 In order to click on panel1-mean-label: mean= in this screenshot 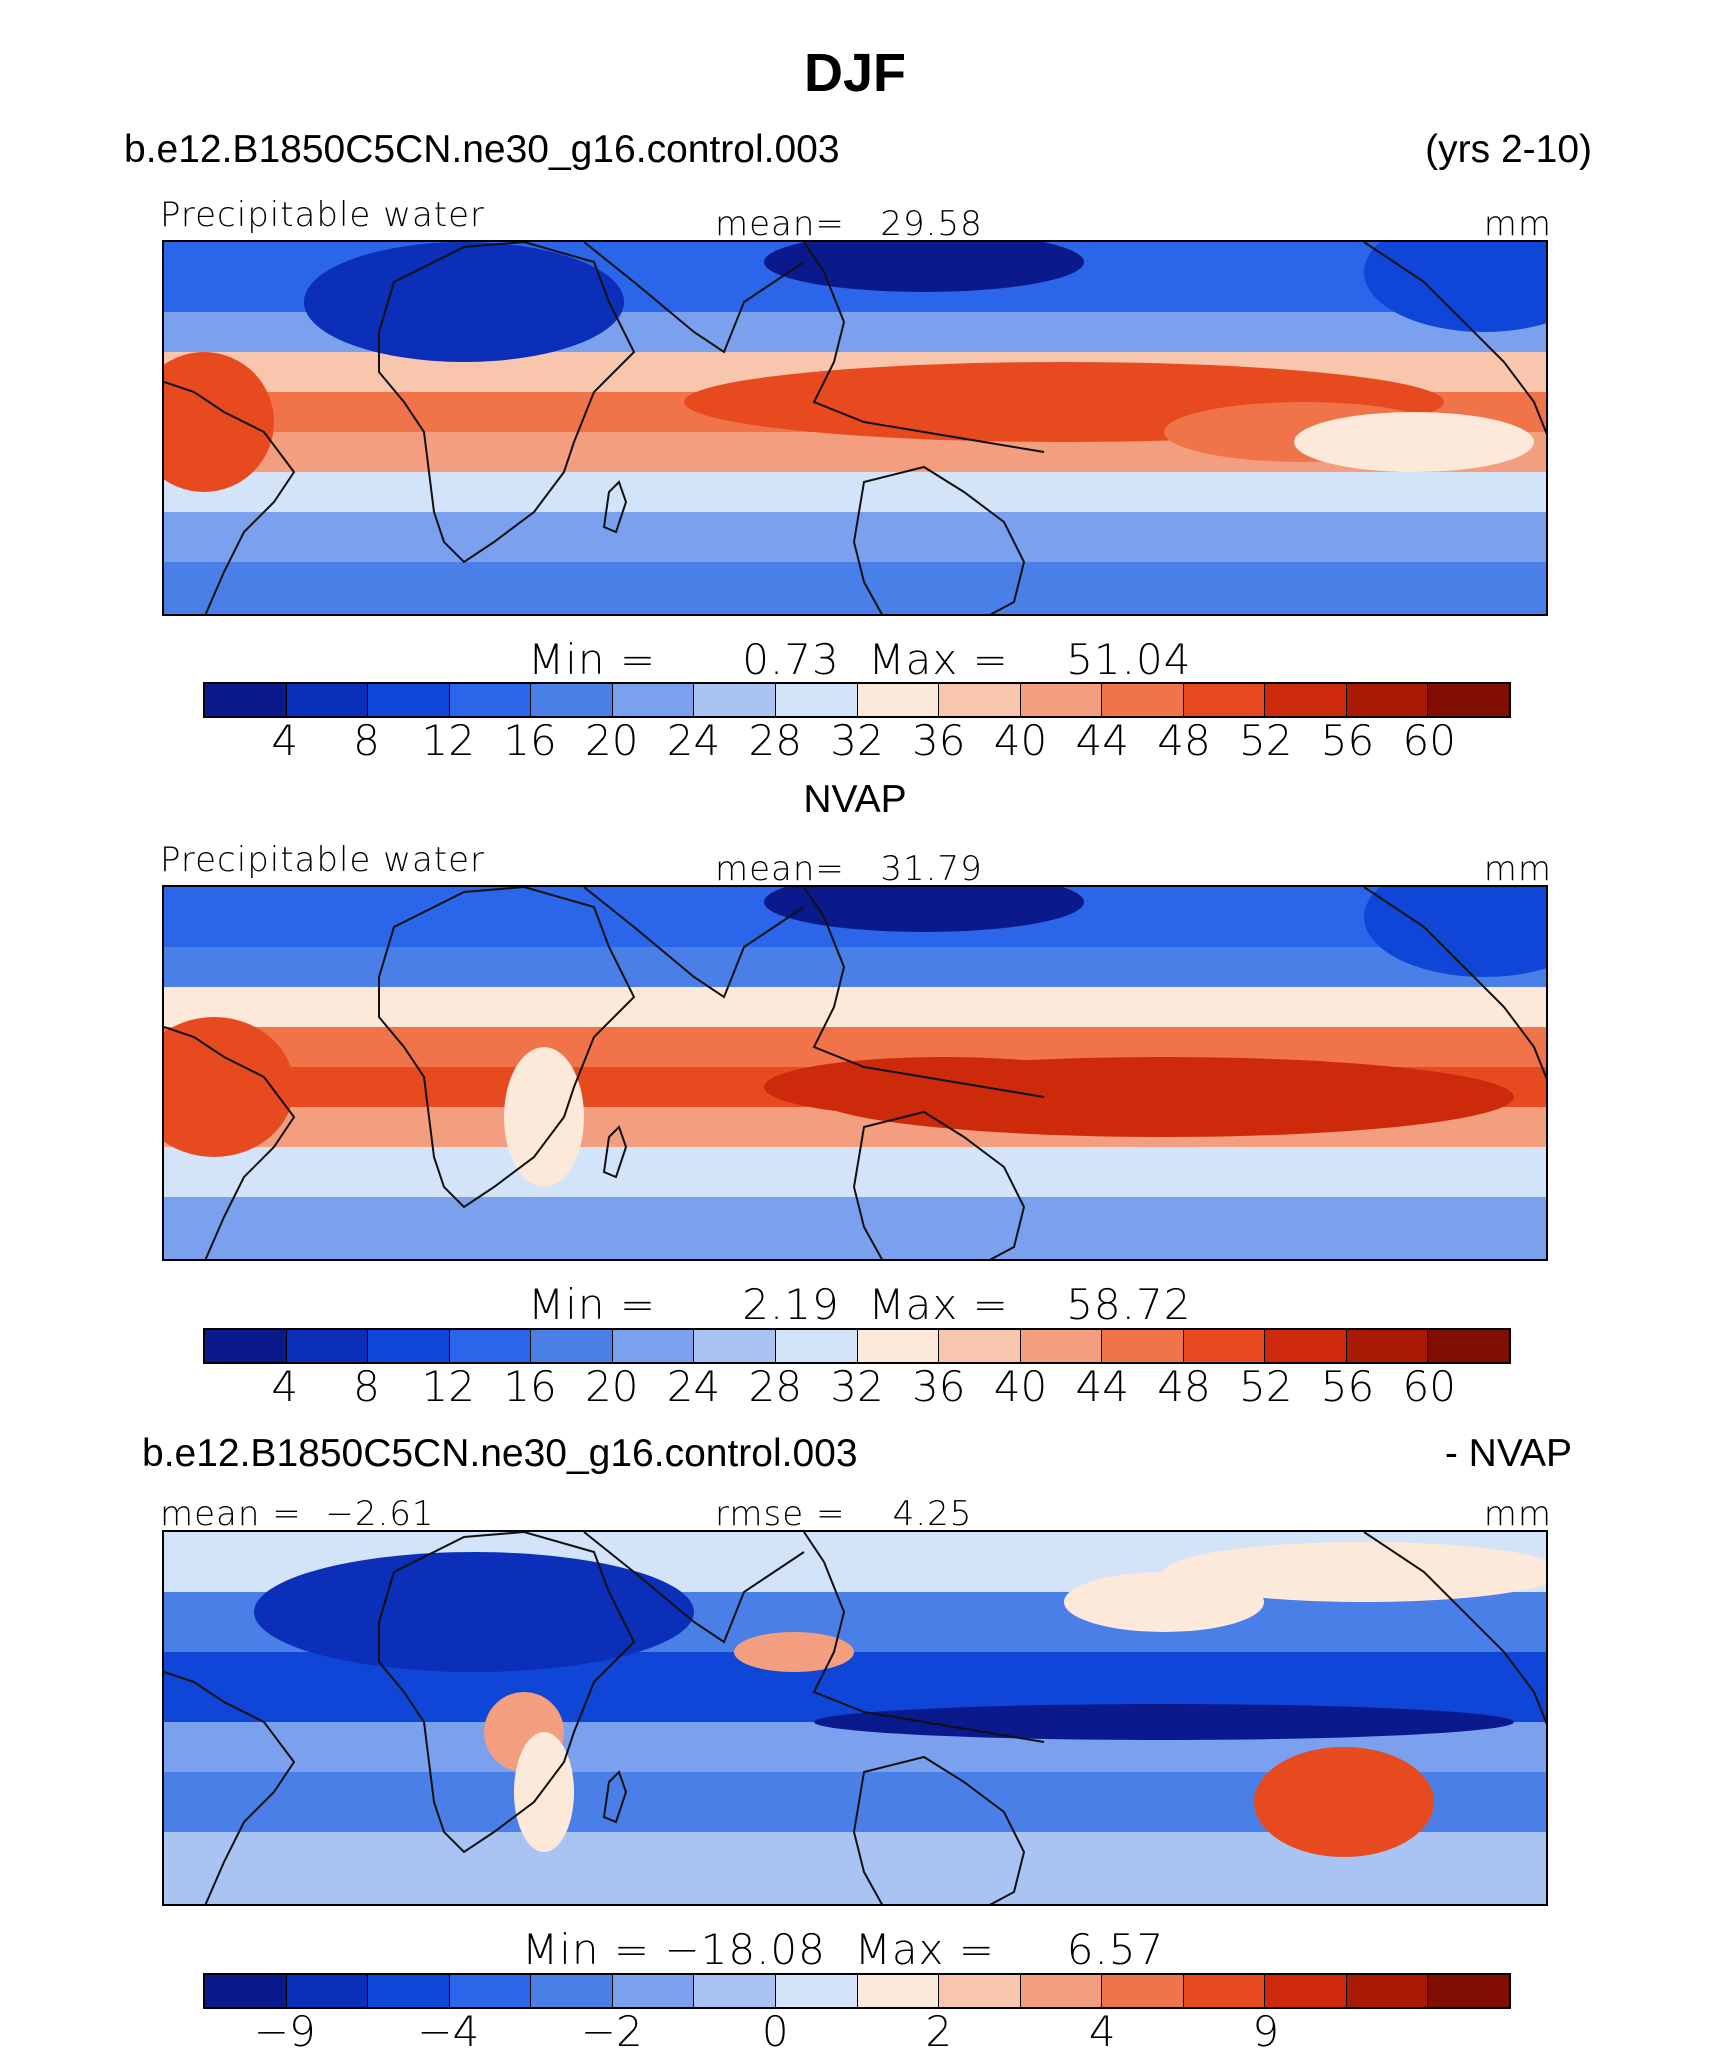, I will do `click(780, 224)`.